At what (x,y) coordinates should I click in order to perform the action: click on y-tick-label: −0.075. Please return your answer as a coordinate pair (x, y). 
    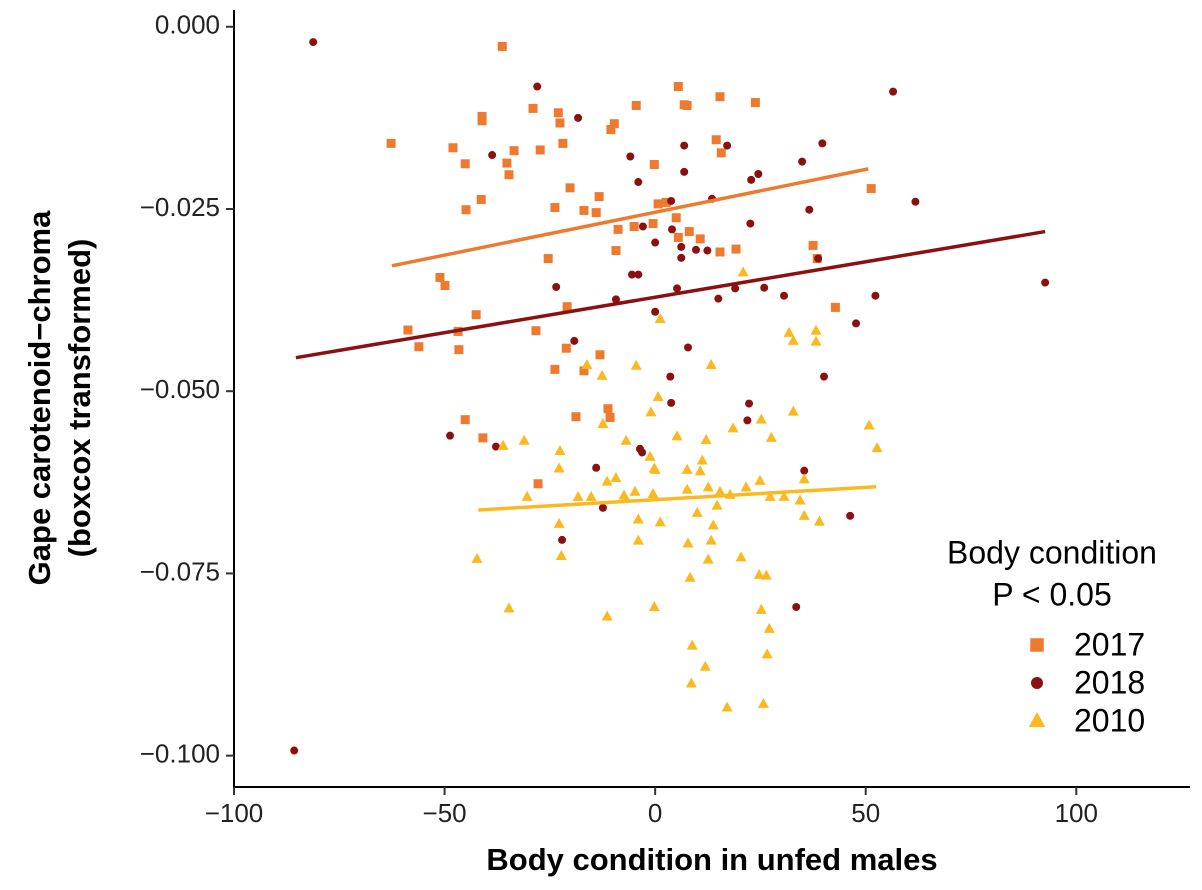
    Looking at the image, I should click on (180, 571).